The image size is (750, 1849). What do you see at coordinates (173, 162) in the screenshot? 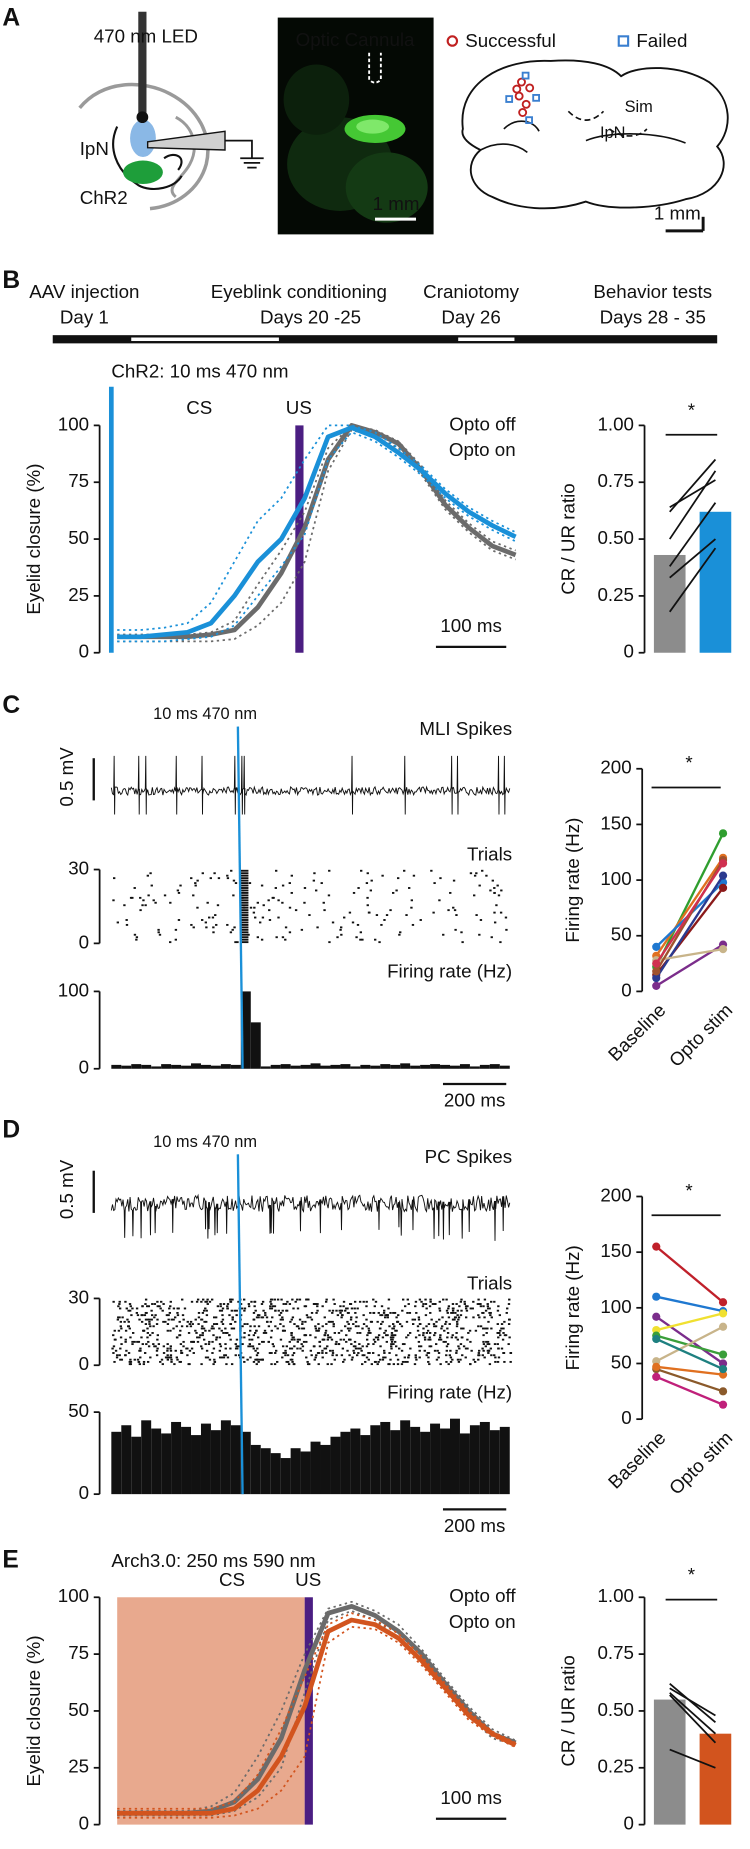
I see `shape-path` at bounding box center [173, 162].